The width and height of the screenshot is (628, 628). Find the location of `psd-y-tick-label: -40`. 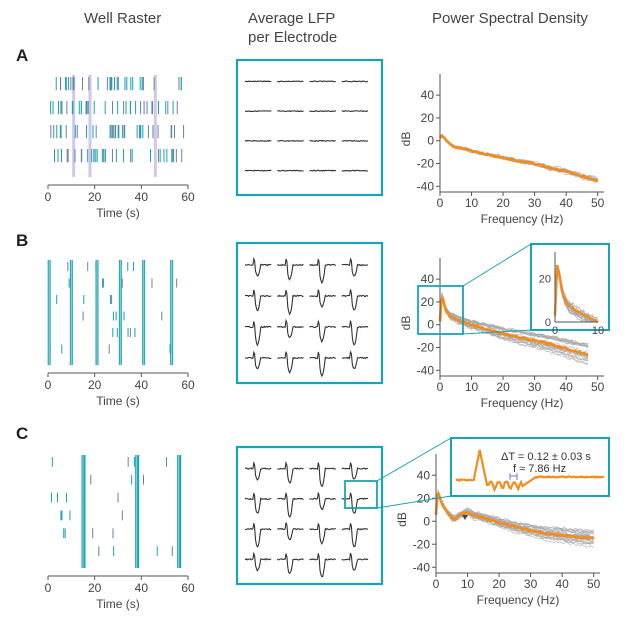

psd-y-tick-label: -40 is located at coordinates (422, 567).